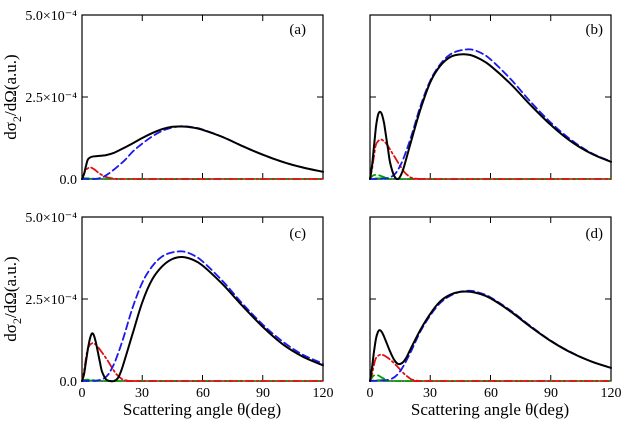 Image resolution: width=623 pixels, height=421 pixels. Describe the element at coordinates (202, 173) in the screenshot. I see `panel-a-series-dash-dot` at that location.